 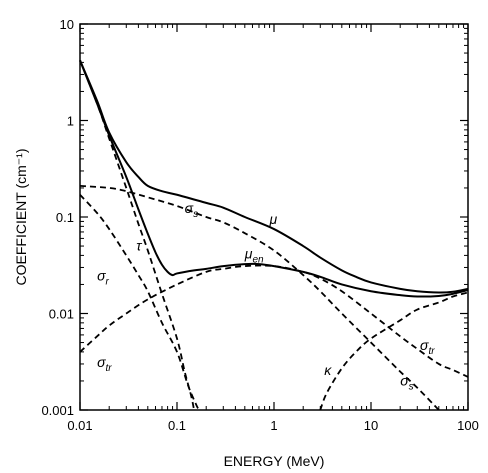 I want to click on y-tick-label: 0.1, so click(x=65, y=217).